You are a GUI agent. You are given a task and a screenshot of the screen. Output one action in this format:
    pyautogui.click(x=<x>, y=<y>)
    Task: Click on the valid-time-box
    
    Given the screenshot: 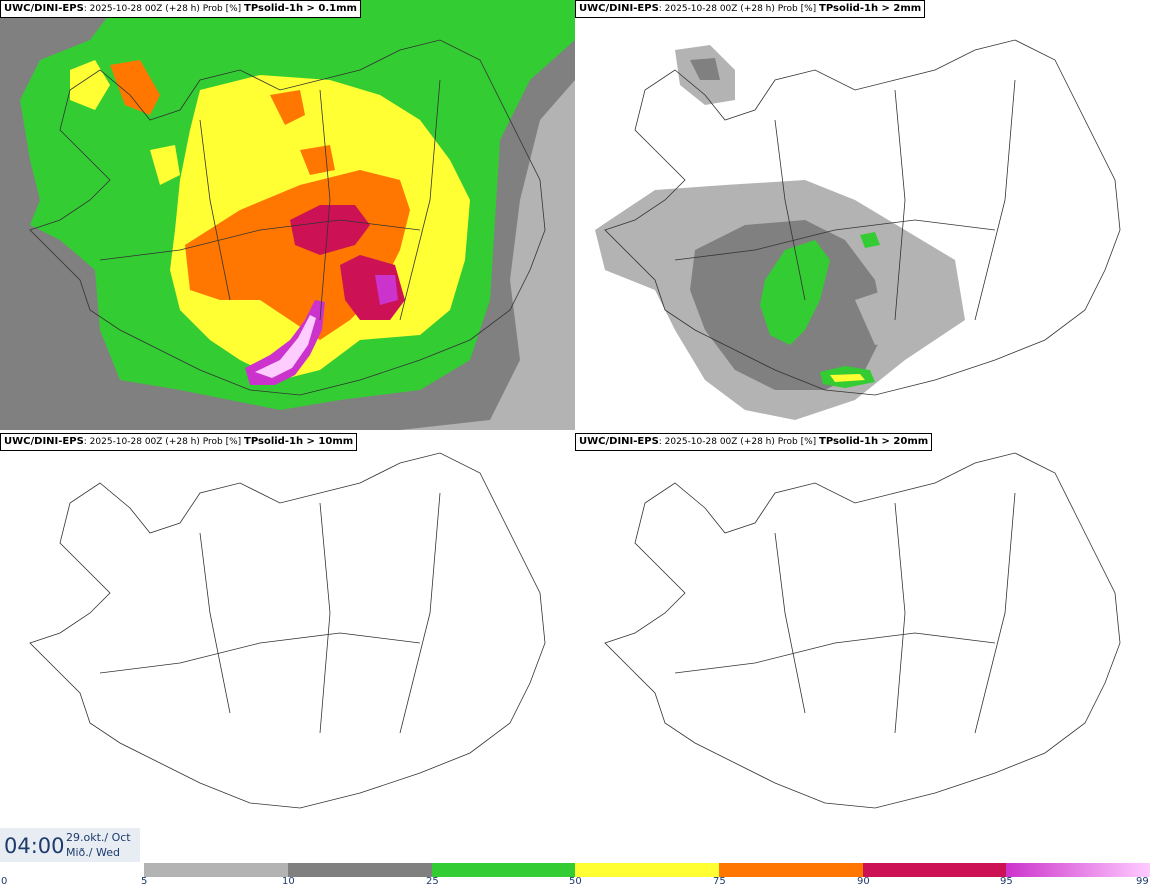 What is the action you would take?
    pyautogui.click(x=70, y=845)
    